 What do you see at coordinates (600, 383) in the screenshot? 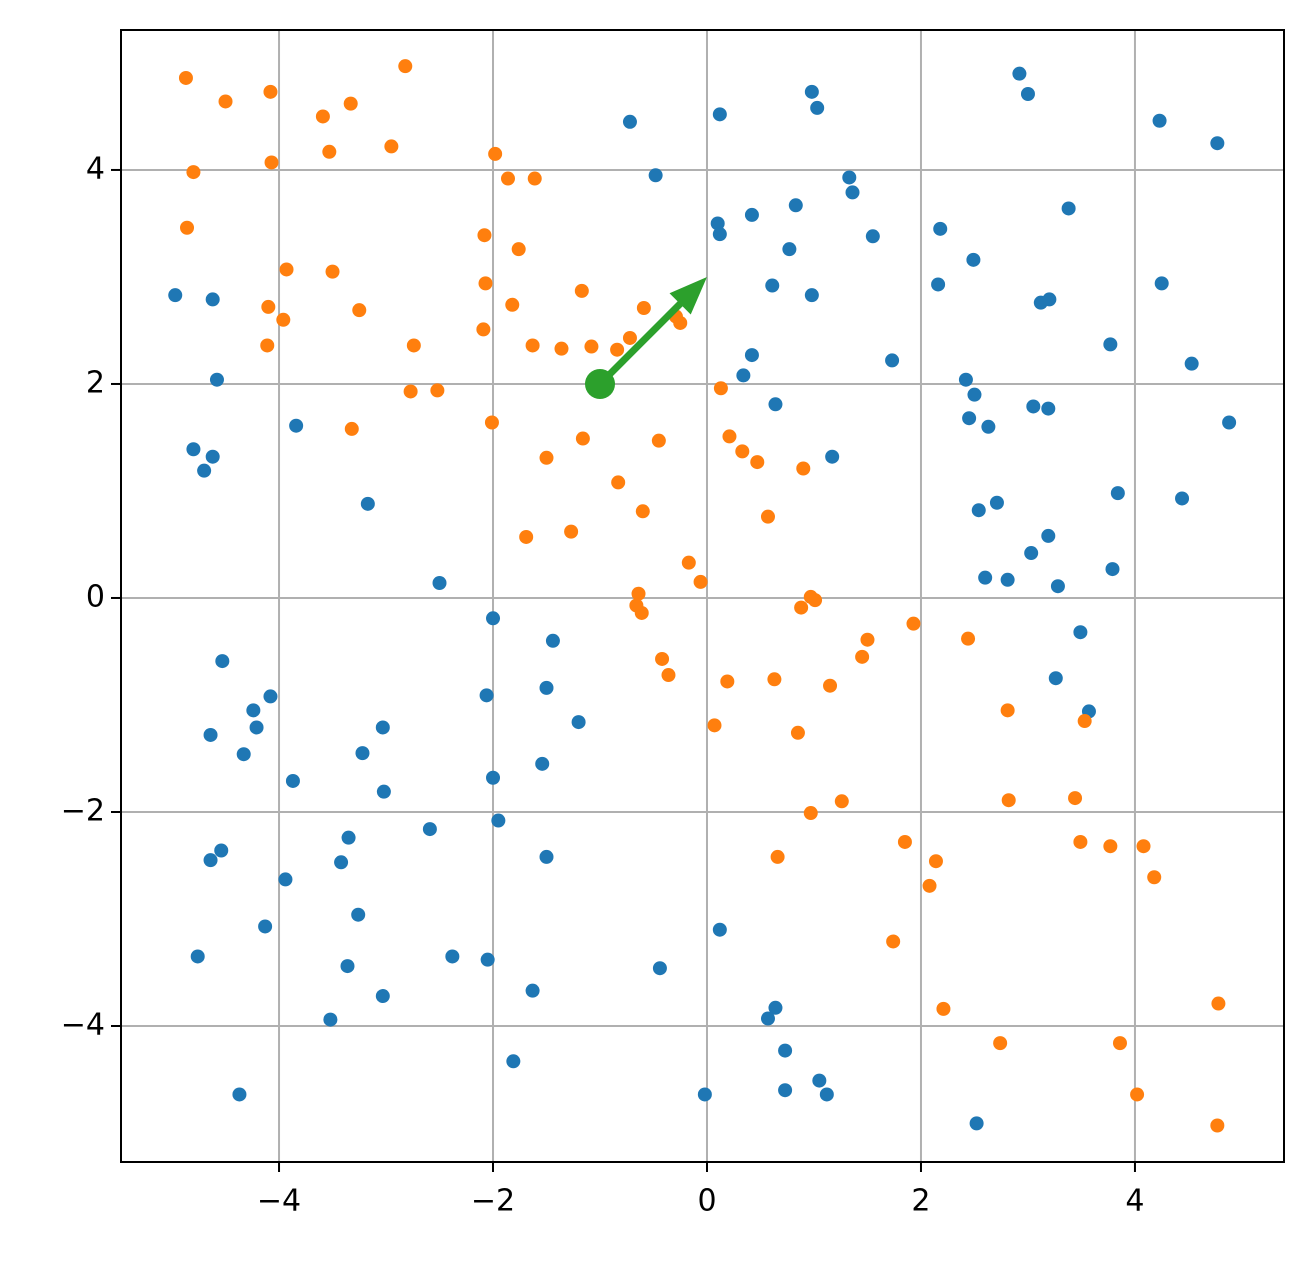
I see `arrow-origin` at bounding box center [600, 383].